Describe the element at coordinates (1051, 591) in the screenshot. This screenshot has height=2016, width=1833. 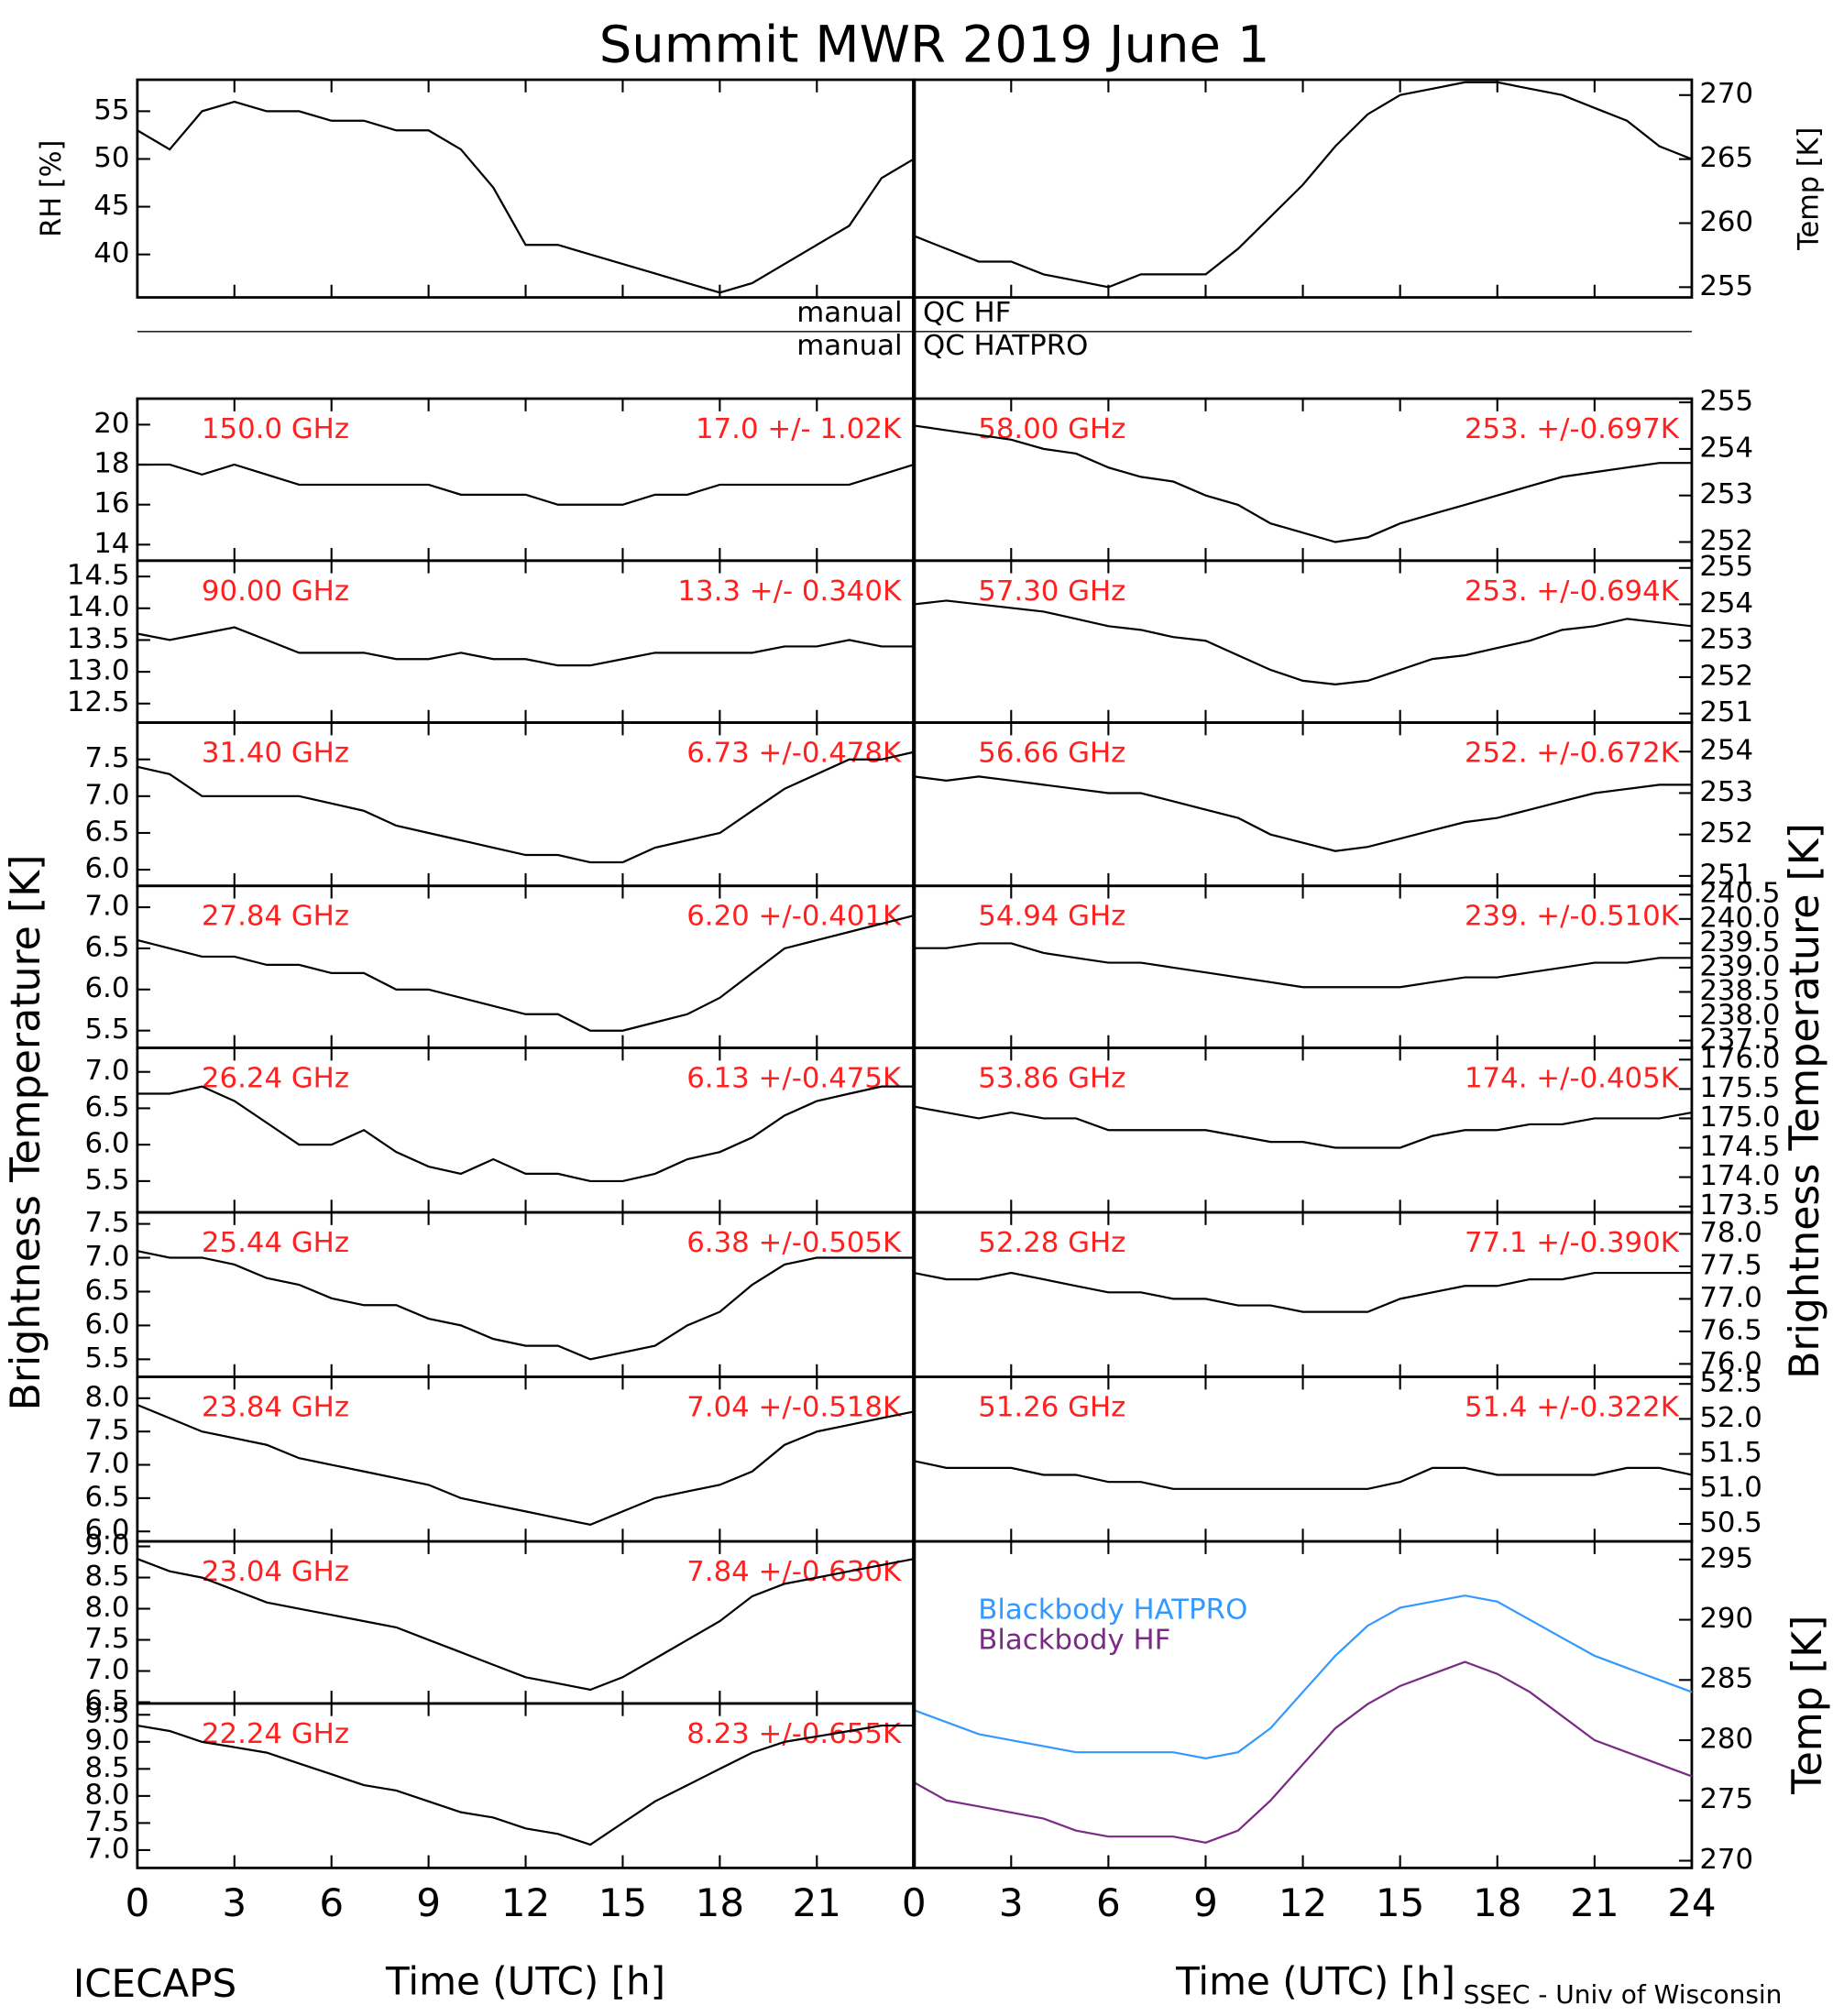
I see `channel-label: 57.30 GHz` at that location.